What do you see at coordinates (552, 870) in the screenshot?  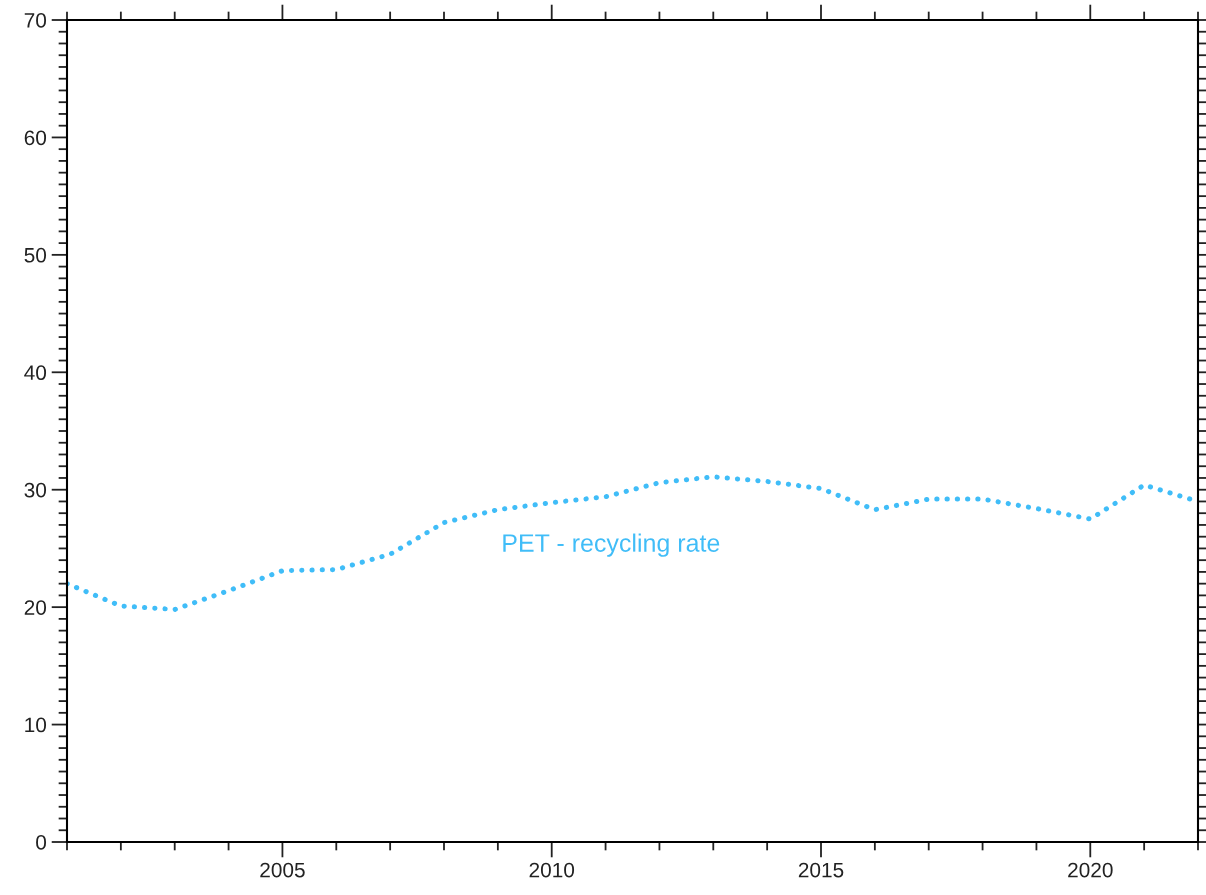 I see `x-tick-label: 2010` at bounding box center [552, 870].